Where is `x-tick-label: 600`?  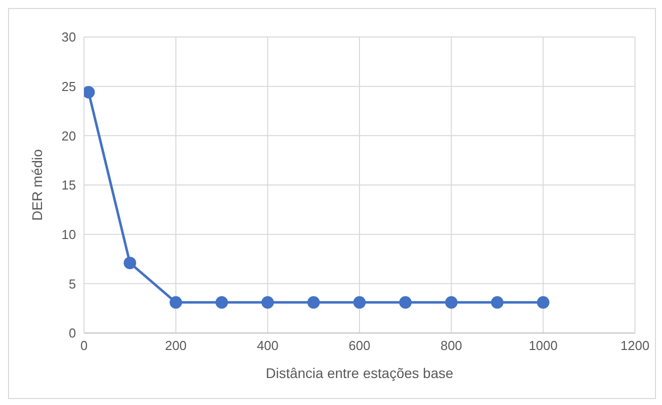 x-tick-label: 600 is located at coordinates (359, 346).